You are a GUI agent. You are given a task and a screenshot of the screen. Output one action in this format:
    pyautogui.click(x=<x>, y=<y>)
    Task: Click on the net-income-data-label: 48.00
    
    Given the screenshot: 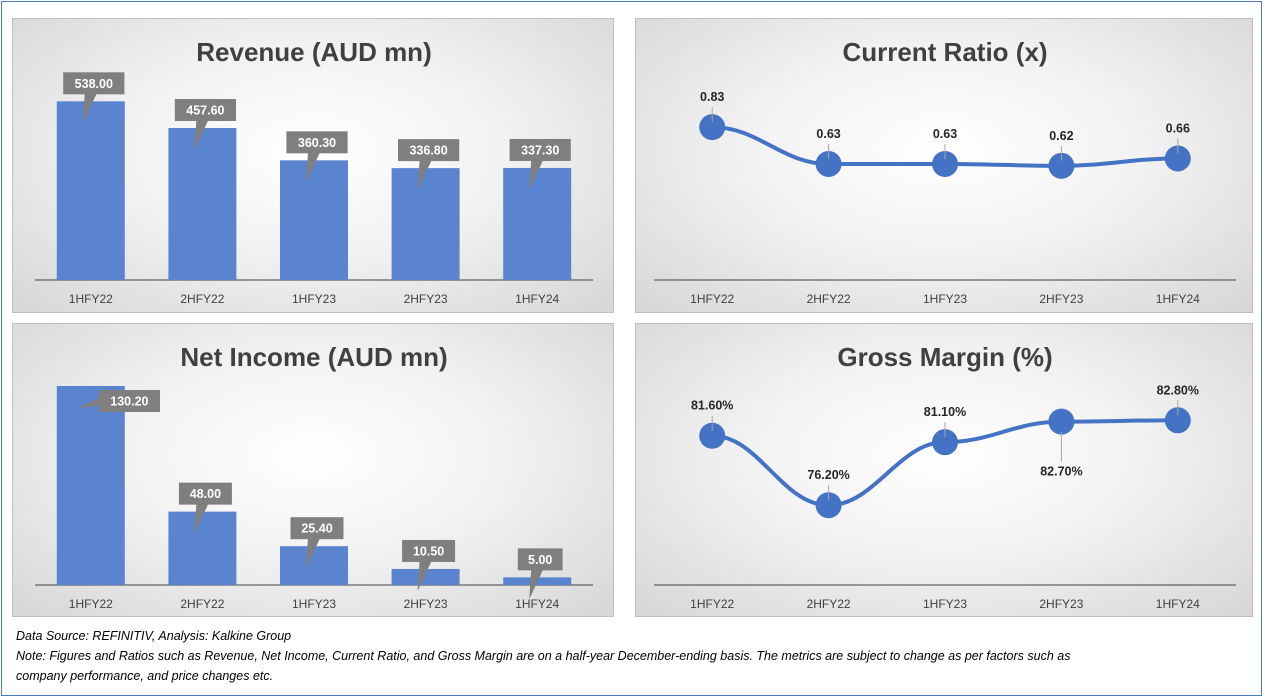 What is the action you would take?
    pyautogui.click(x=205, y=494)
    